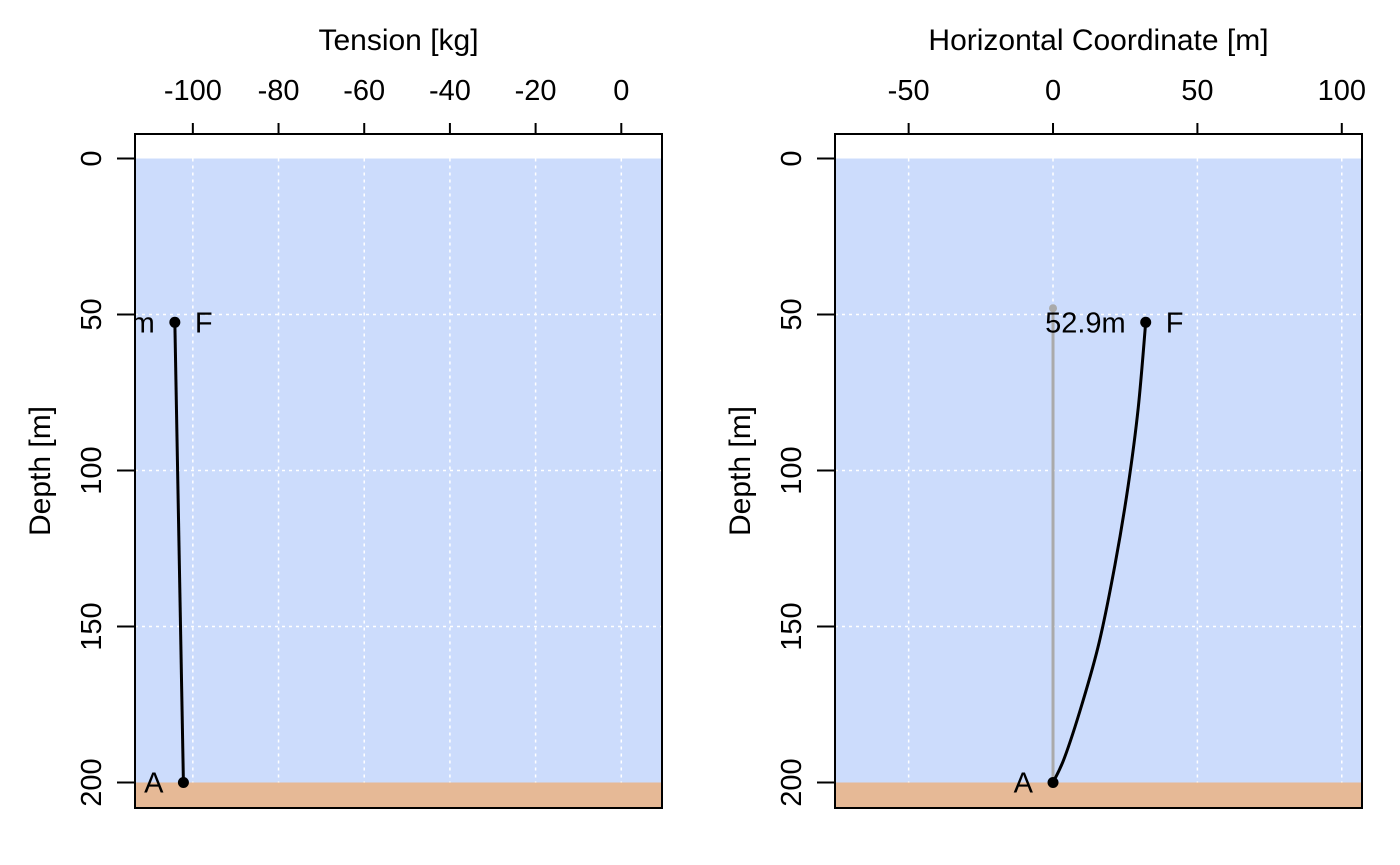  I want to click on x-axis-title: Horizontal Coordinate [m], so click(1098, 40).